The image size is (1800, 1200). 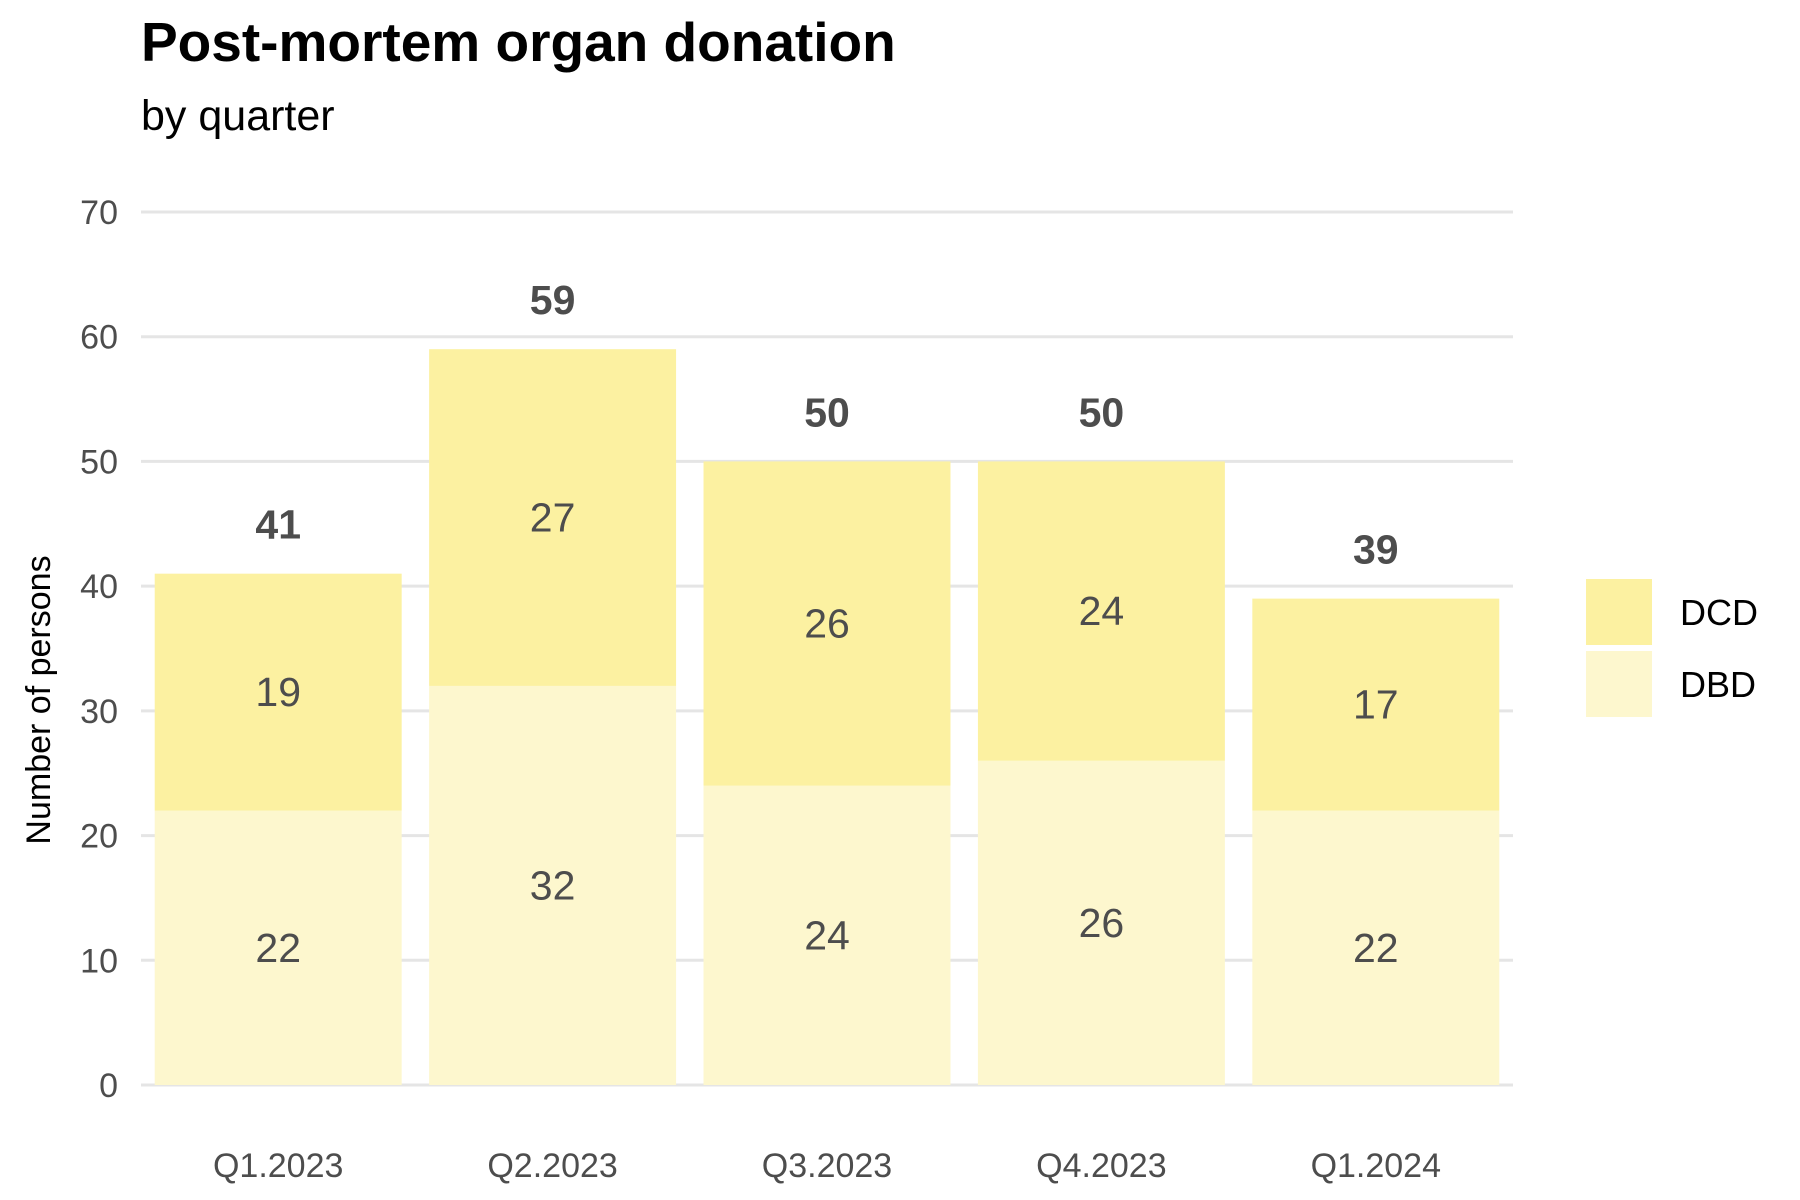 I want to click on x-tick-label: Q3.2023, so click(x=827, y=1166).